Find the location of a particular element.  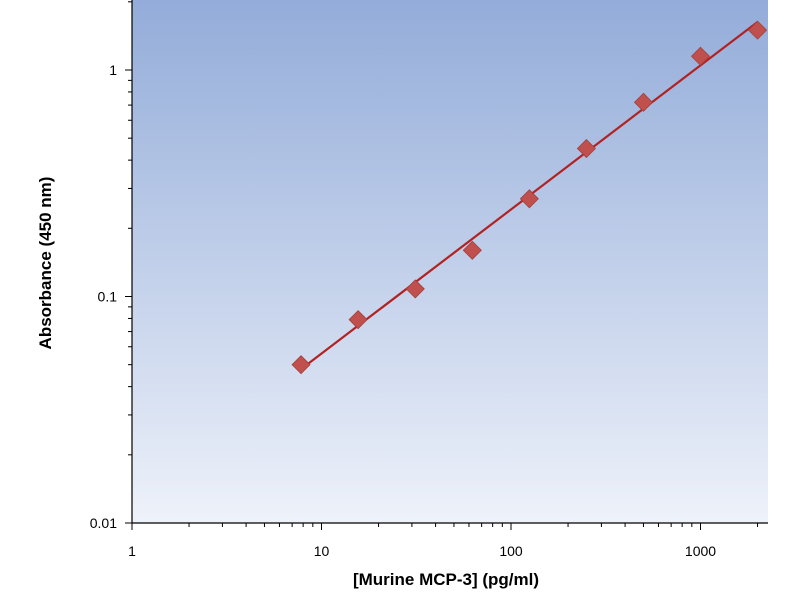

y-tick-label: 0.1 is located at coordinates (108, 297).